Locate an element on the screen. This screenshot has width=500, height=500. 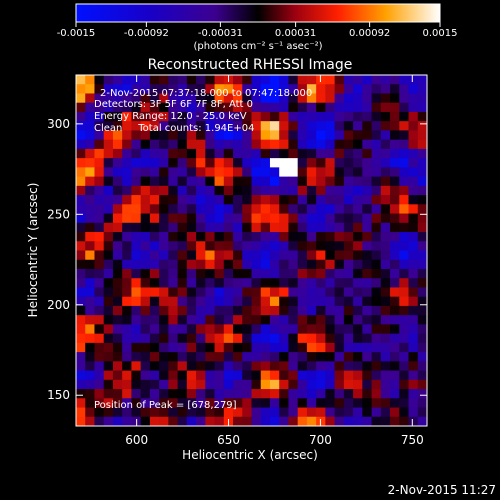
colorbar-tick-label: -0.00092 is located at coordinates (146, 33).